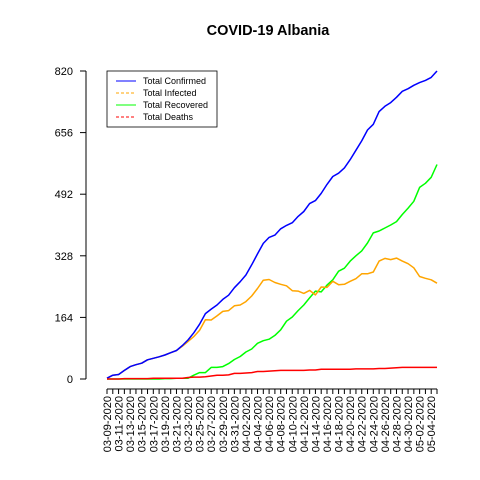  What do you see at coordinates (166, 424) in the screenshot?
I see `x-tick-label: 03-19-2020` at bounding box center [166, 424].